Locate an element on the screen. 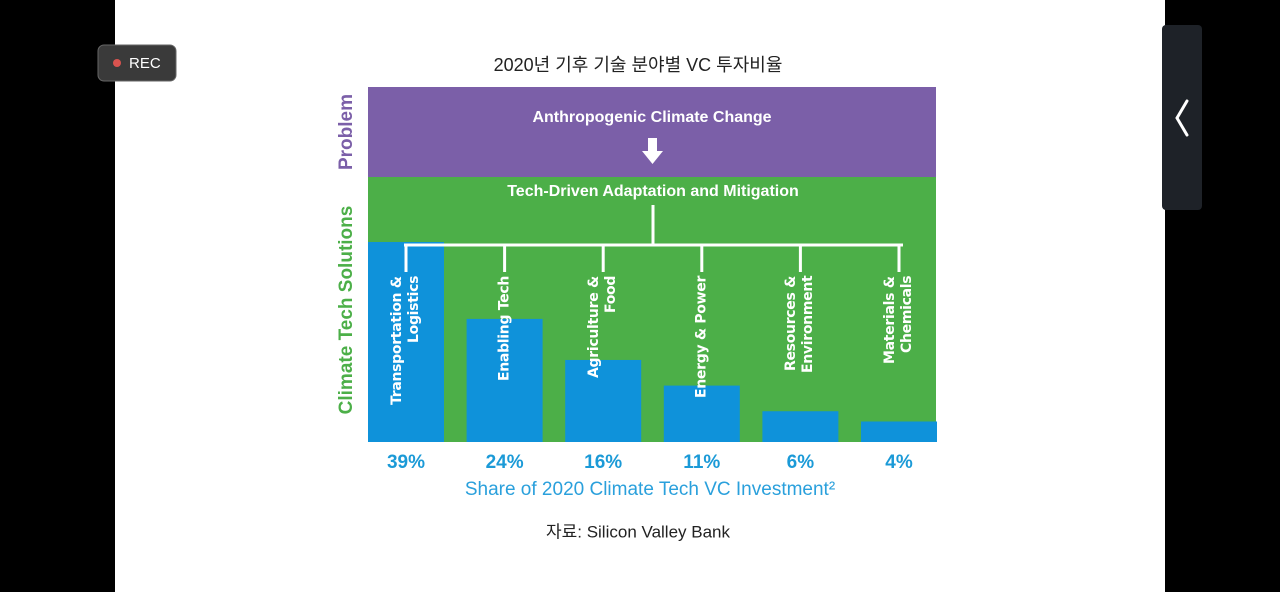 This screenshot has width=1280, height=592. side-panel is located at coordinates (1182, 117).